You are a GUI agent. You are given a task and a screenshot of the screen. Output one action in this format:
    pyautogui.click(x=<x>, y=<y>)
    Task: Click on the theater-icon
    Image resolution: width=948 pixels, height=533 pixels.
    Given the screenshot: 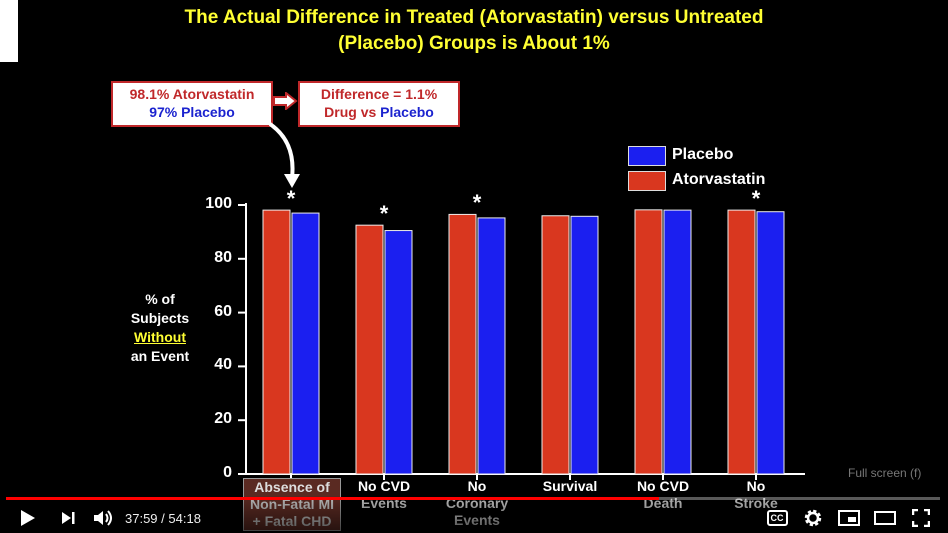 What is the action you would take?
    pyautogui.click(x=885, y=518)
    